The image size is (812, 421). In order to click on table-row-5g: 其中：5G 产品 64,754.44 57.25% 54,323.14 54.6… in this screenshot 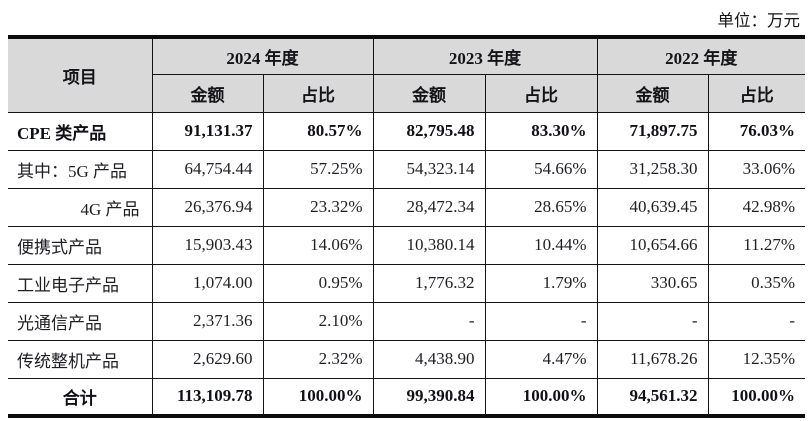, I will do `click(406, 169)`.